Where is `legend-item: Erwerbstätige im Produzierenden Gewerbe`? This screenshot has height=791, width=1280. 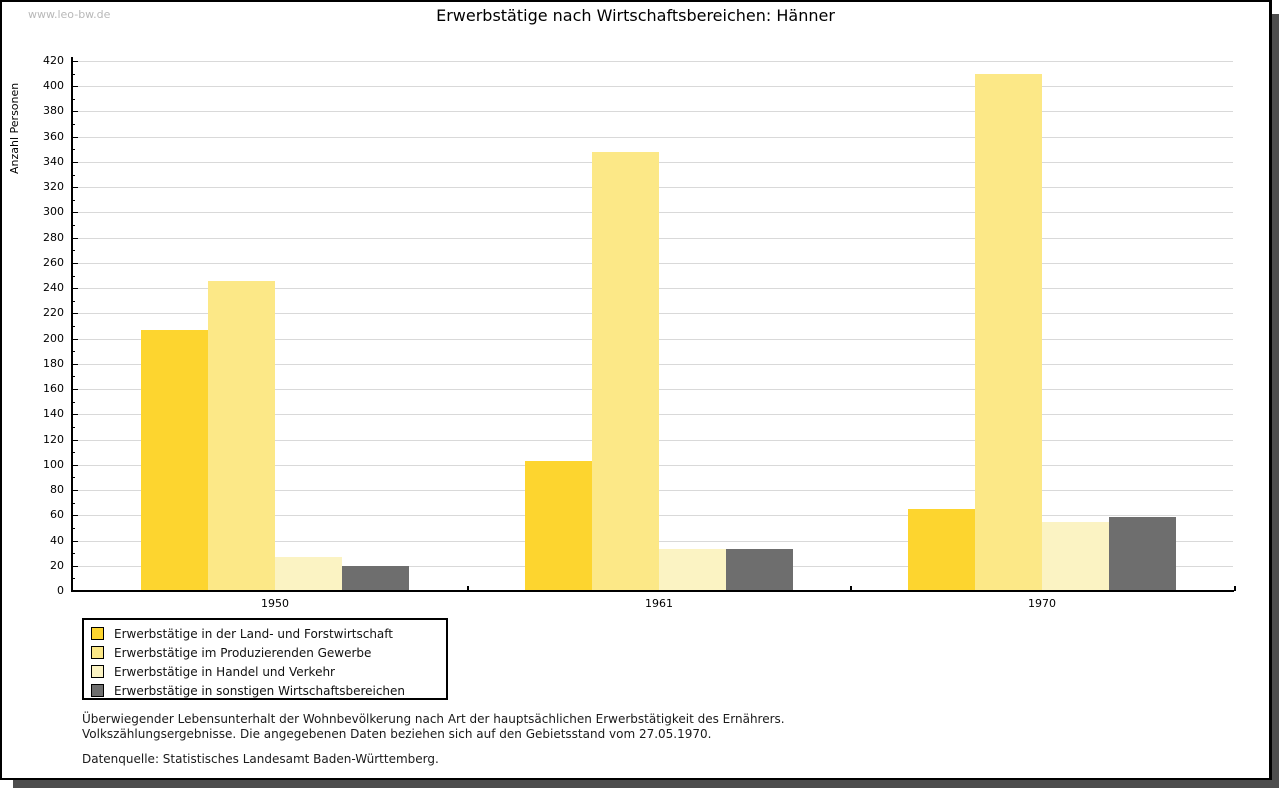
legend-item: Erwerbstätige im Produzierenden Gewerbe is located at coordinates (268, 652).